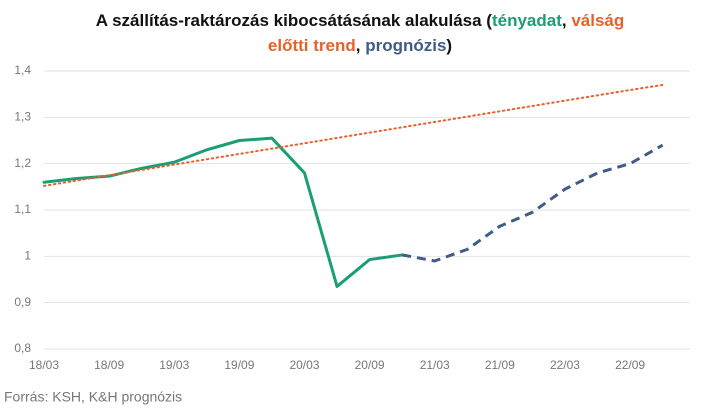  I want to click on chart-title: előtti trend, prognózis), so click(360, 45).